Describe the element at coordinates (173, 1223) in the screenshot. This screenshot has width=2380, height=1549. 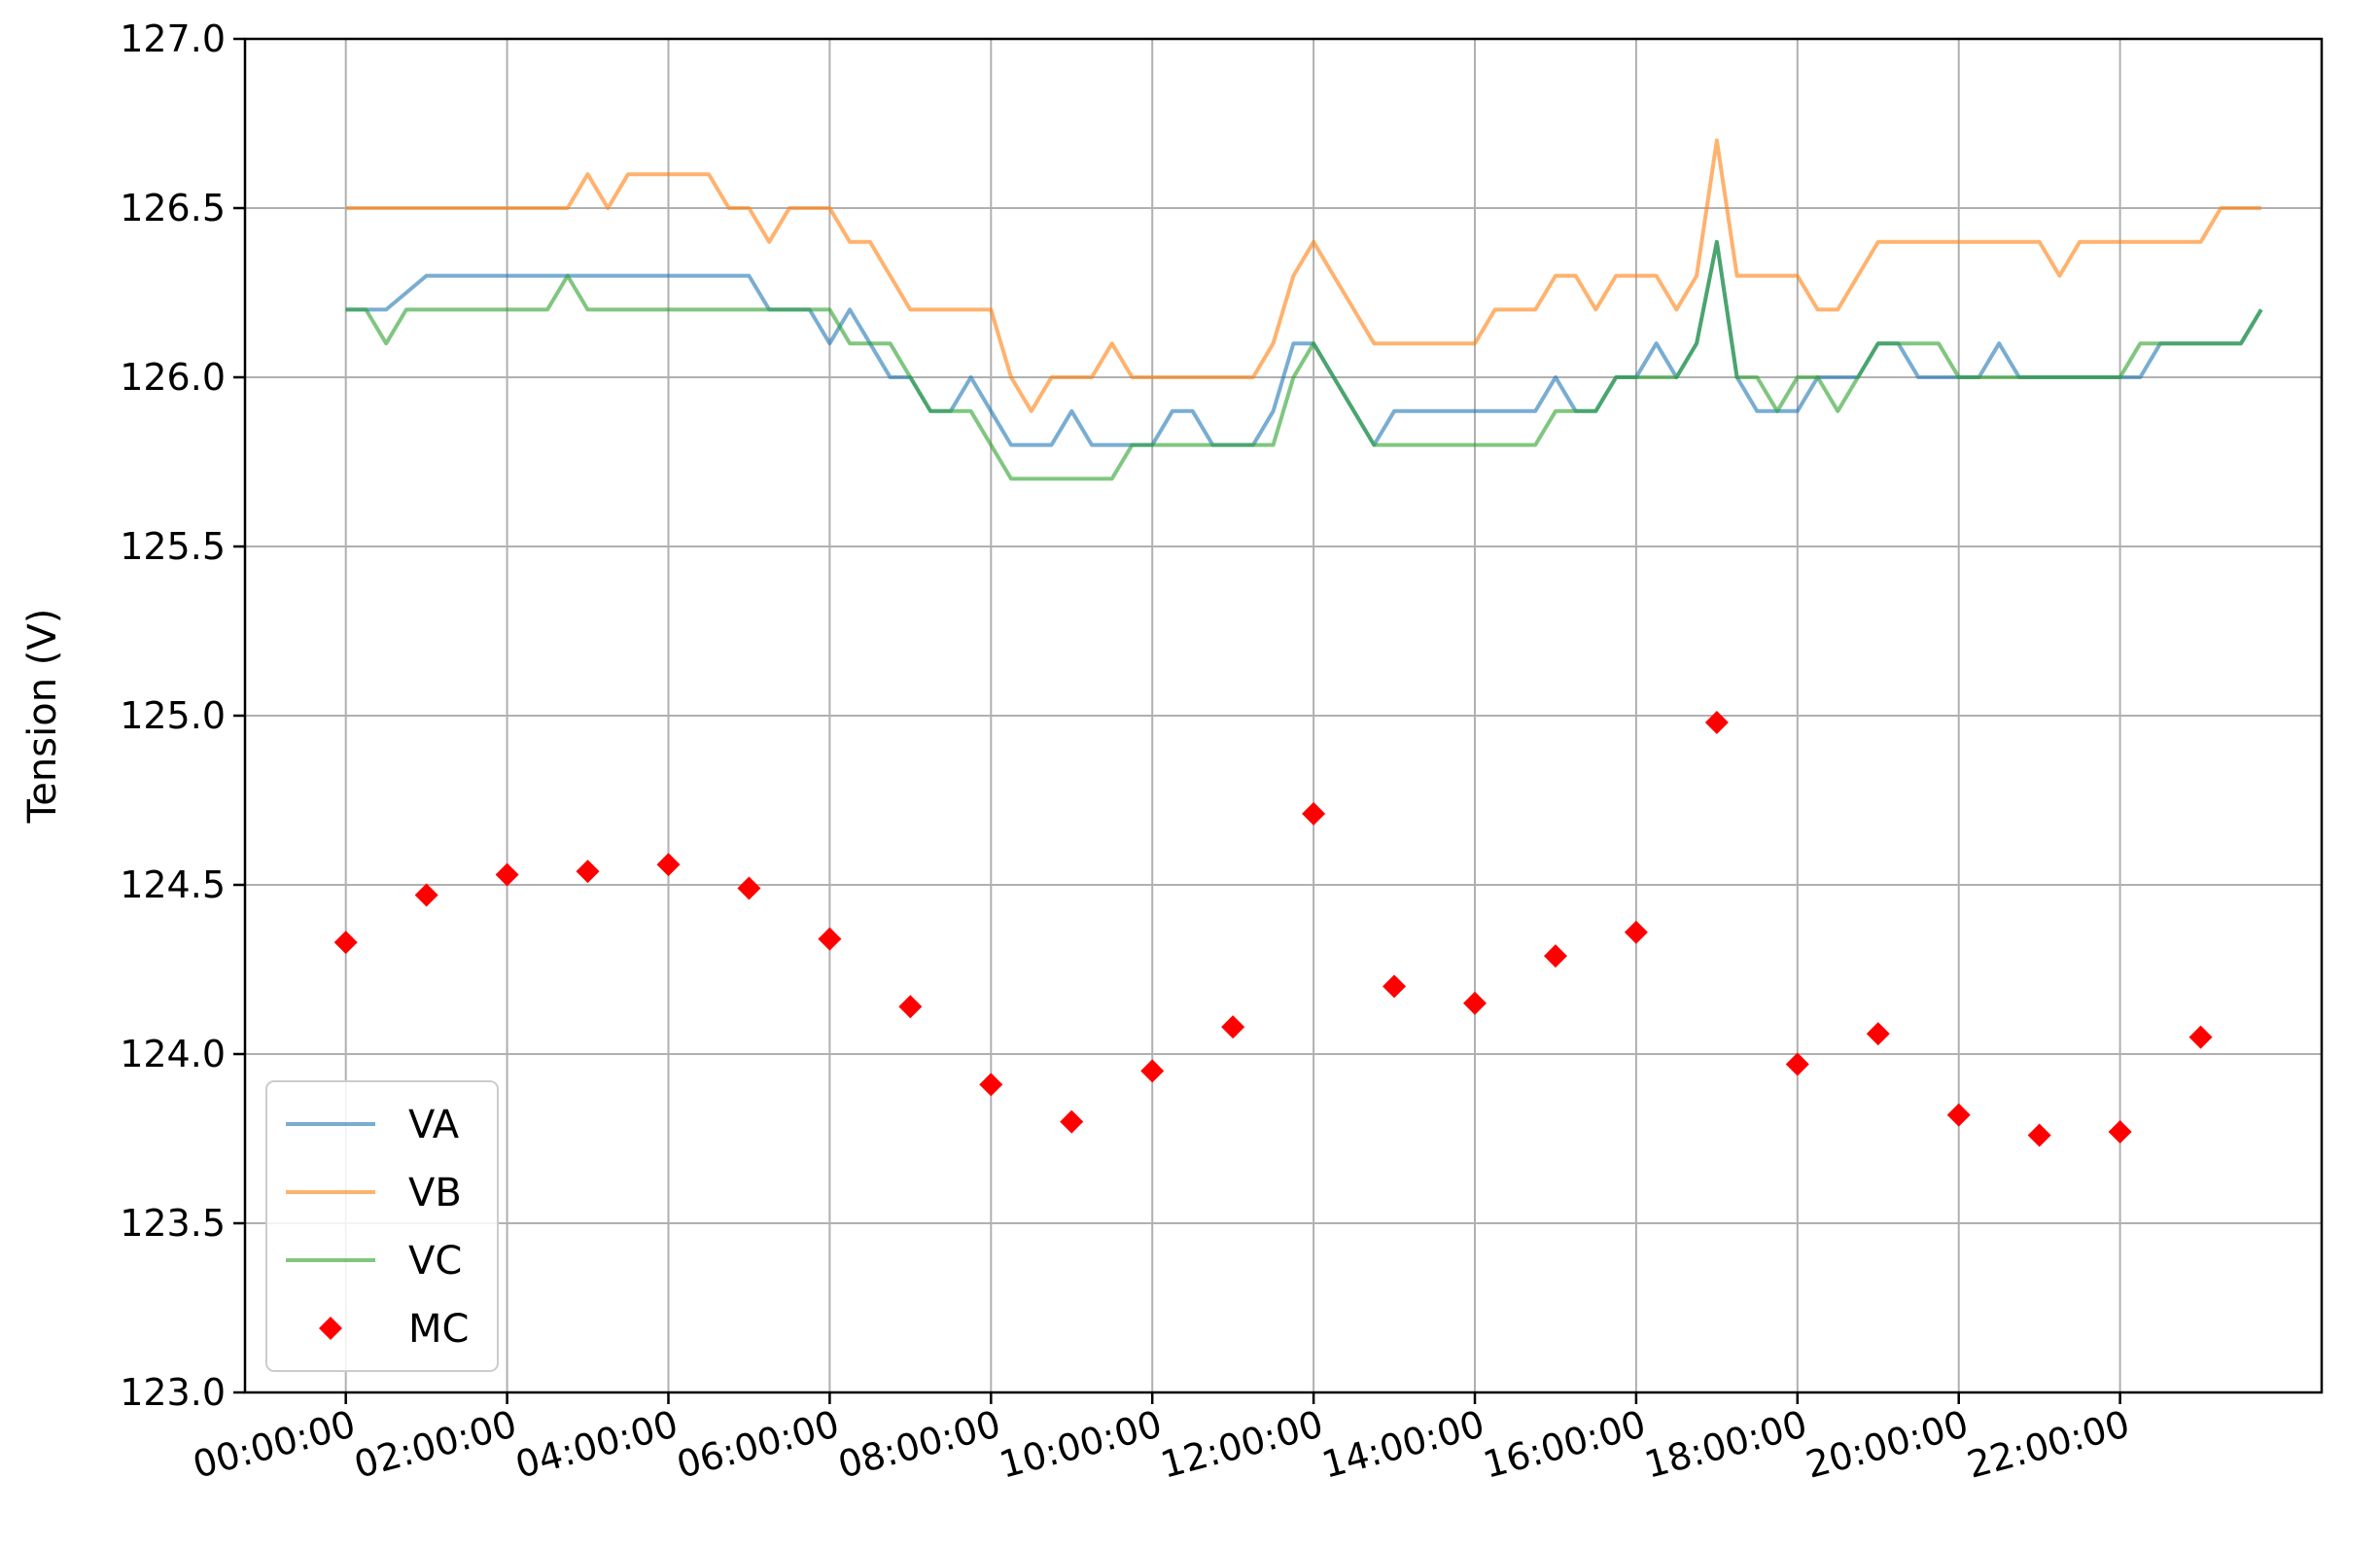
I see `y-tick-label: 123.5` at that location.